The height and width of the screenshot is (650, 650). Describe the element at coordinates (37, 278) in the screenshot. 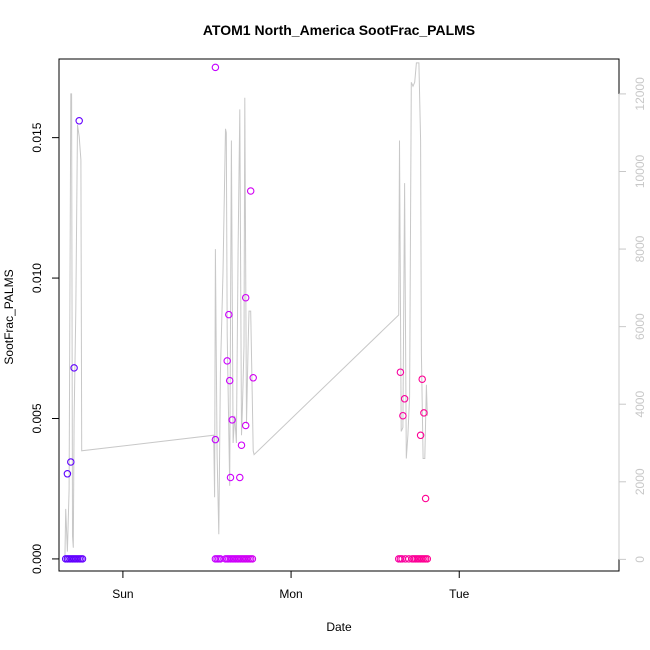

I see `y-tick-label: 0.010` at that location.